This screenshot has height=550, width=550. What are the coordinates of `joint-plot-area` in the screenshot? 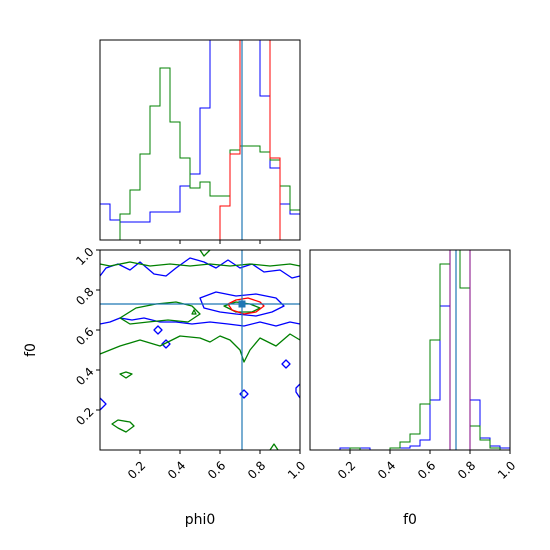 It's located at (200, 350).